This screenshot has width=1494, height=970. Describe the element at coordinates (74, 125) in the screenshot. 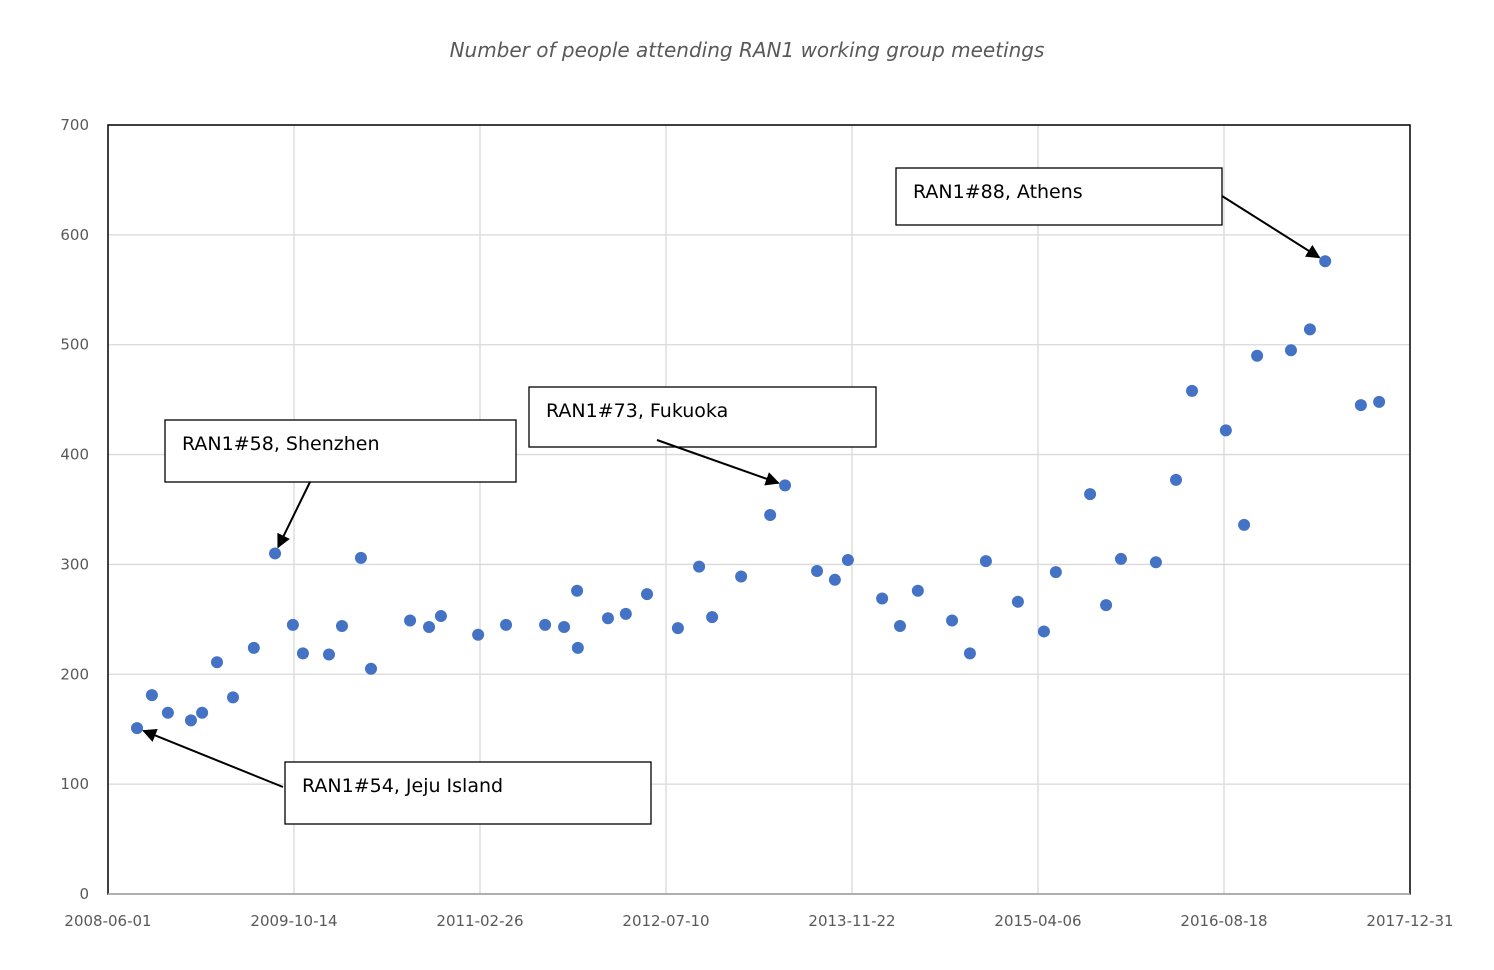

I see `y-tick-label: 700` at that location.